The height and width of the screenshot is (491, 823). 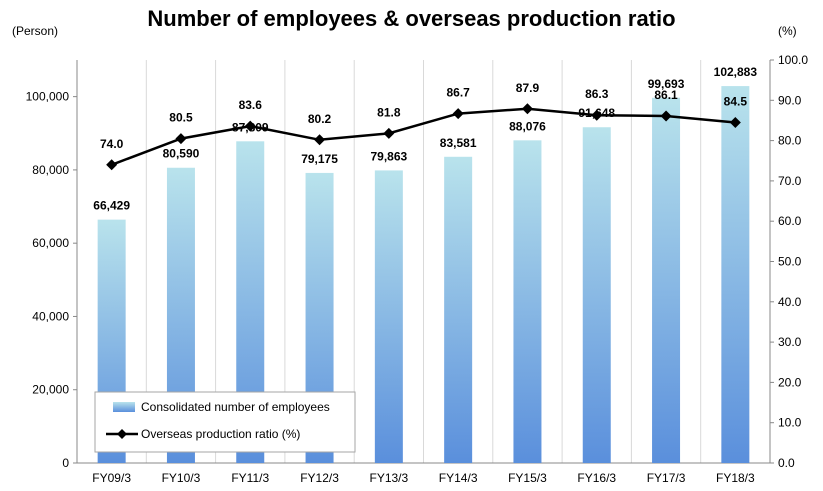 I want to click on left-tick-label: 80,000, so click(x=50, y=170).